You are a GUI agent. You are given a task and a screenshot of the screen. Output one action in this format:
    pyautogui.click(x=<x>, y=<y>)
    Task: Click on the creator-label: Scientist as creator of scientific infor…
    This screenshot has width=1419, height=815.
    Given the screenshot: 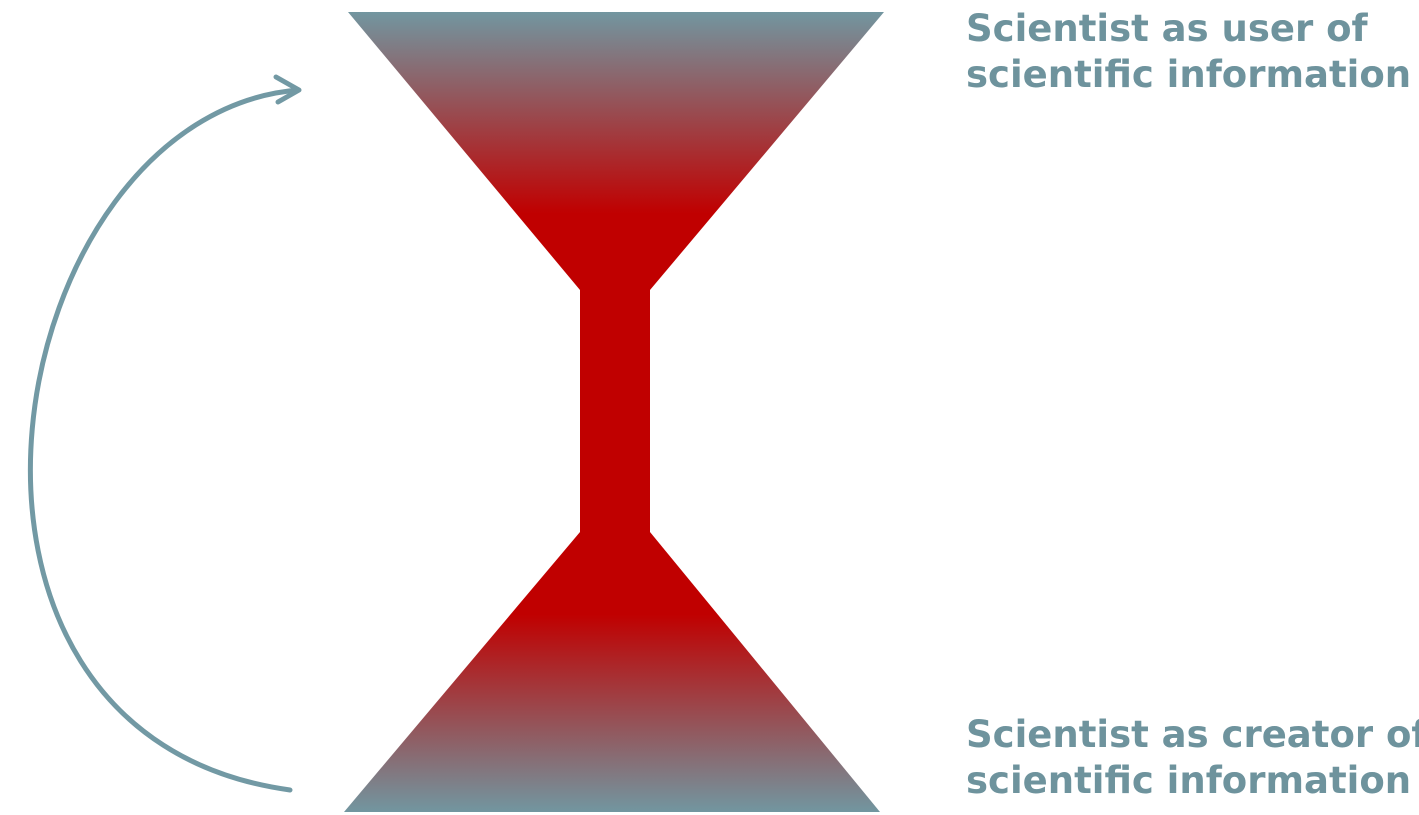 What is the action you would take?
    pyautogui.click(x=1192, y=758)
    